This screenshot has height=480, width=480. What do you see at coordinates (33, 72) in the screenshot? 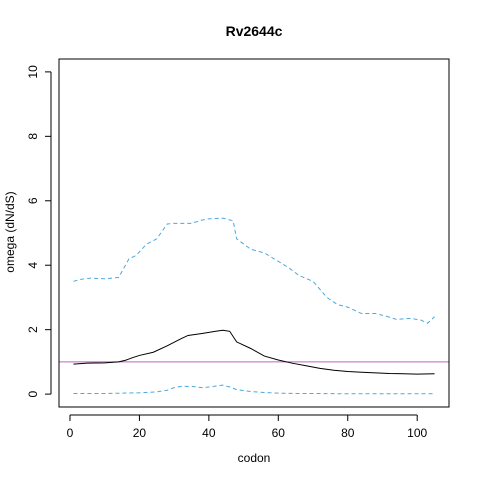
I see `y-tick-label: 10` at bounding box center [33, 72].